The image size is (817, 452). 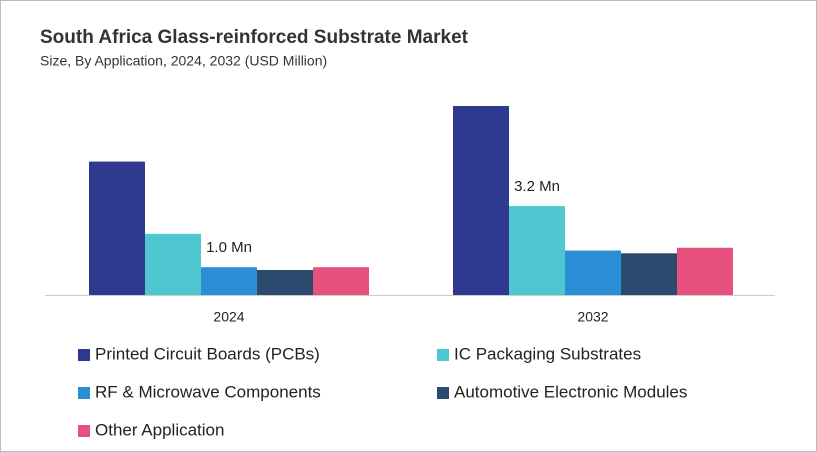 I want to click on legend-label: Automotive Electronic Modules, so click(x=570, y=391).